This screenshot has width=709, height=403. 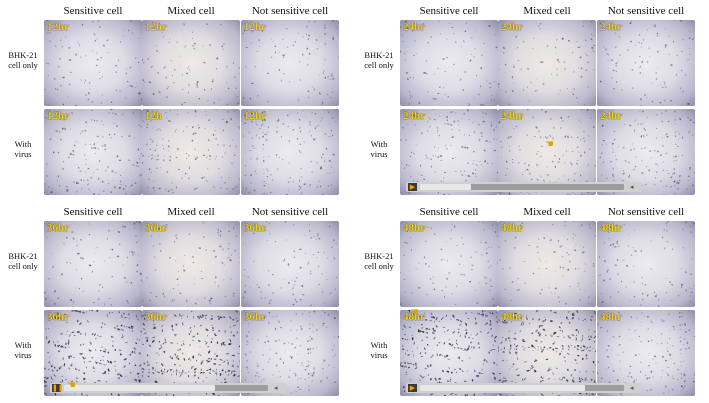 What do you see at coordinates (191, 212) in the screenshot?
I see `column-header: Mixed cell` at bounding box center [191, 212].